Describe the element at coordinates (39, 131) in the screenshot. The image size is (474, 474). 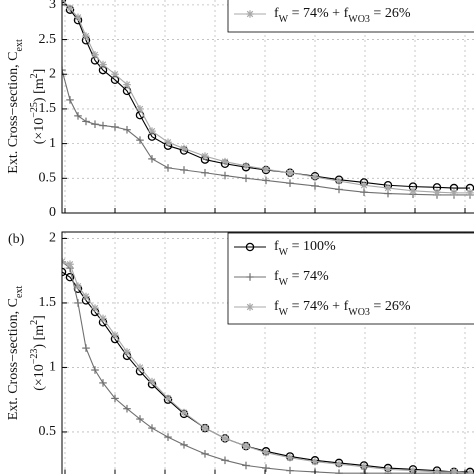
I see `text-run: (×10` at that location.